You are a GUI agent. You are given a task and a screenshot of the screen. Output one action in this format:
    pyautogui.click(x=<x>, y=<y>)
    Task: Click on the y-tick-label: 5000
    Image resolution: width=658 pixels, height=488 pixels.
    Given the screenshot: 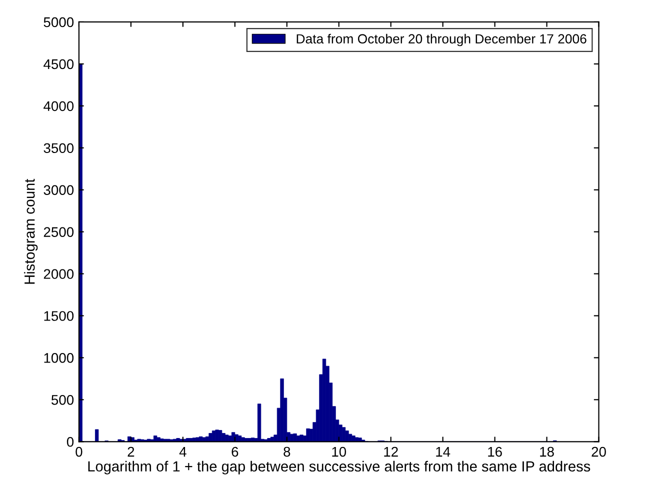 What is the action you would take?
    pyautogui.click(x=59, y=22)
    